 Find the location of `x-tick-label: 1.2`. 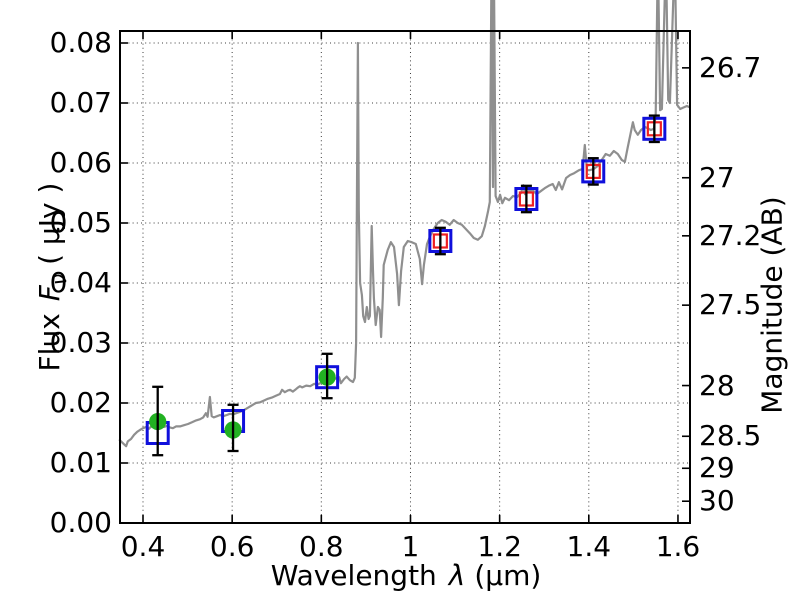

x-tick-label: 1.2 is located at coordinates (499, 546).